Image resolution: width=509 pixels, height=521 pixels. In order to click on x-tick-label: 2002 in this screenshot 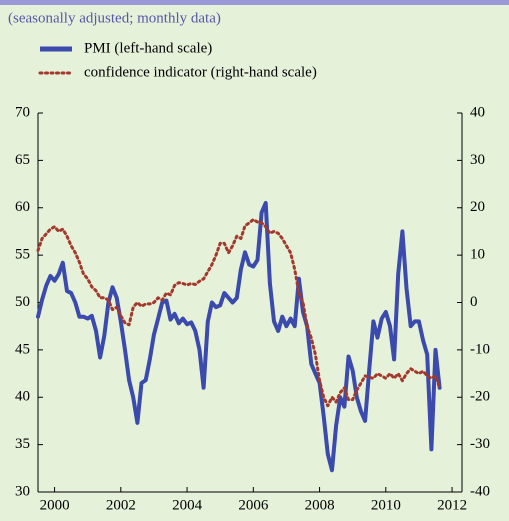, I will do `click(121, 505)`.